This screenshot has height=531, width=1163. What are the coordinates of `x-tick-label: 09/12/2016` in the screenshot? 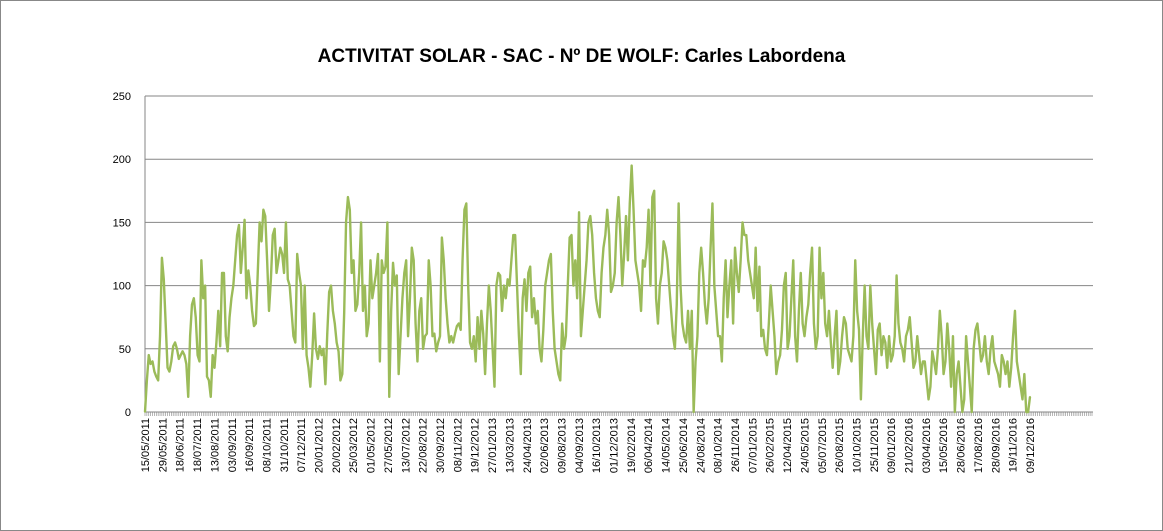 It's located at (1031, 445).